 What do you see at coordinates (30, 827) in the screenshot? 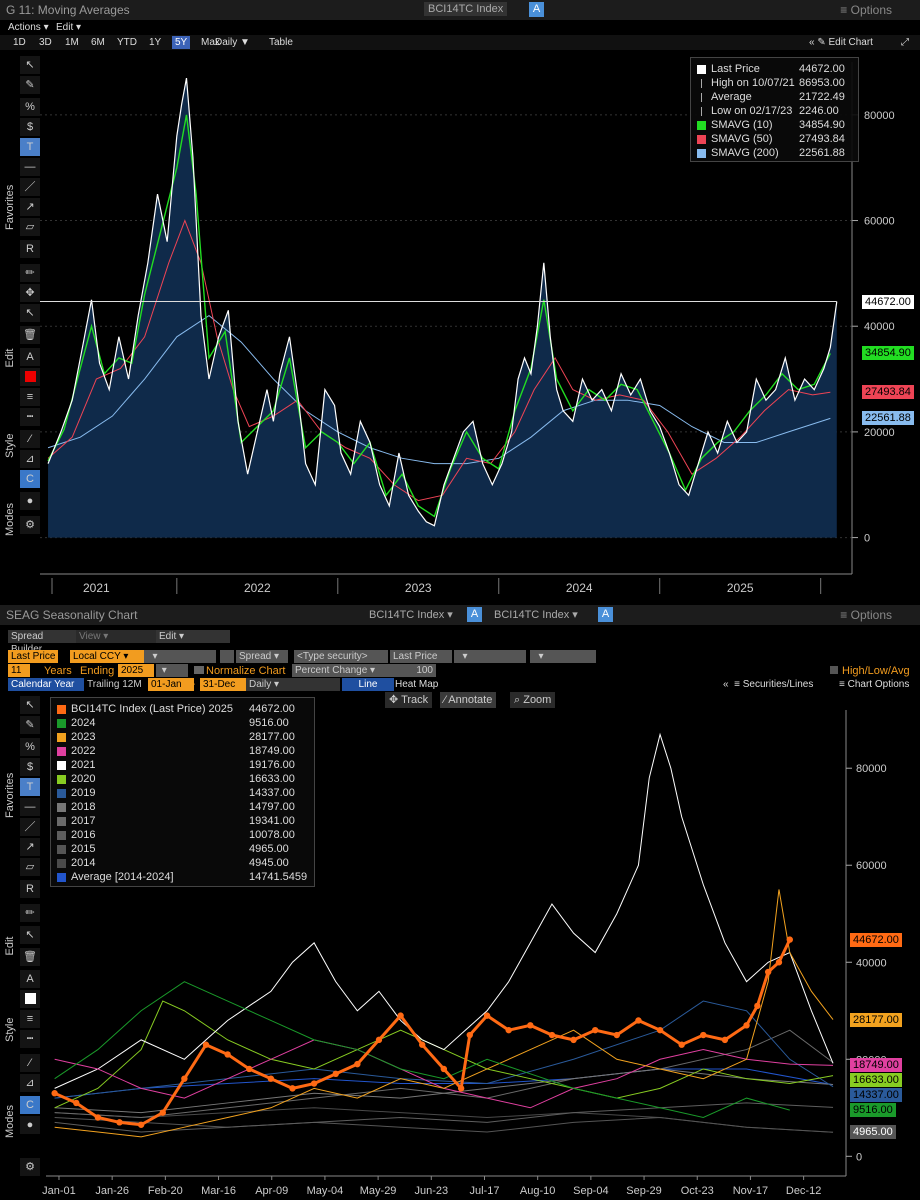
I see `bottom-trend-icon: ／` at bounding box center [30, 827].